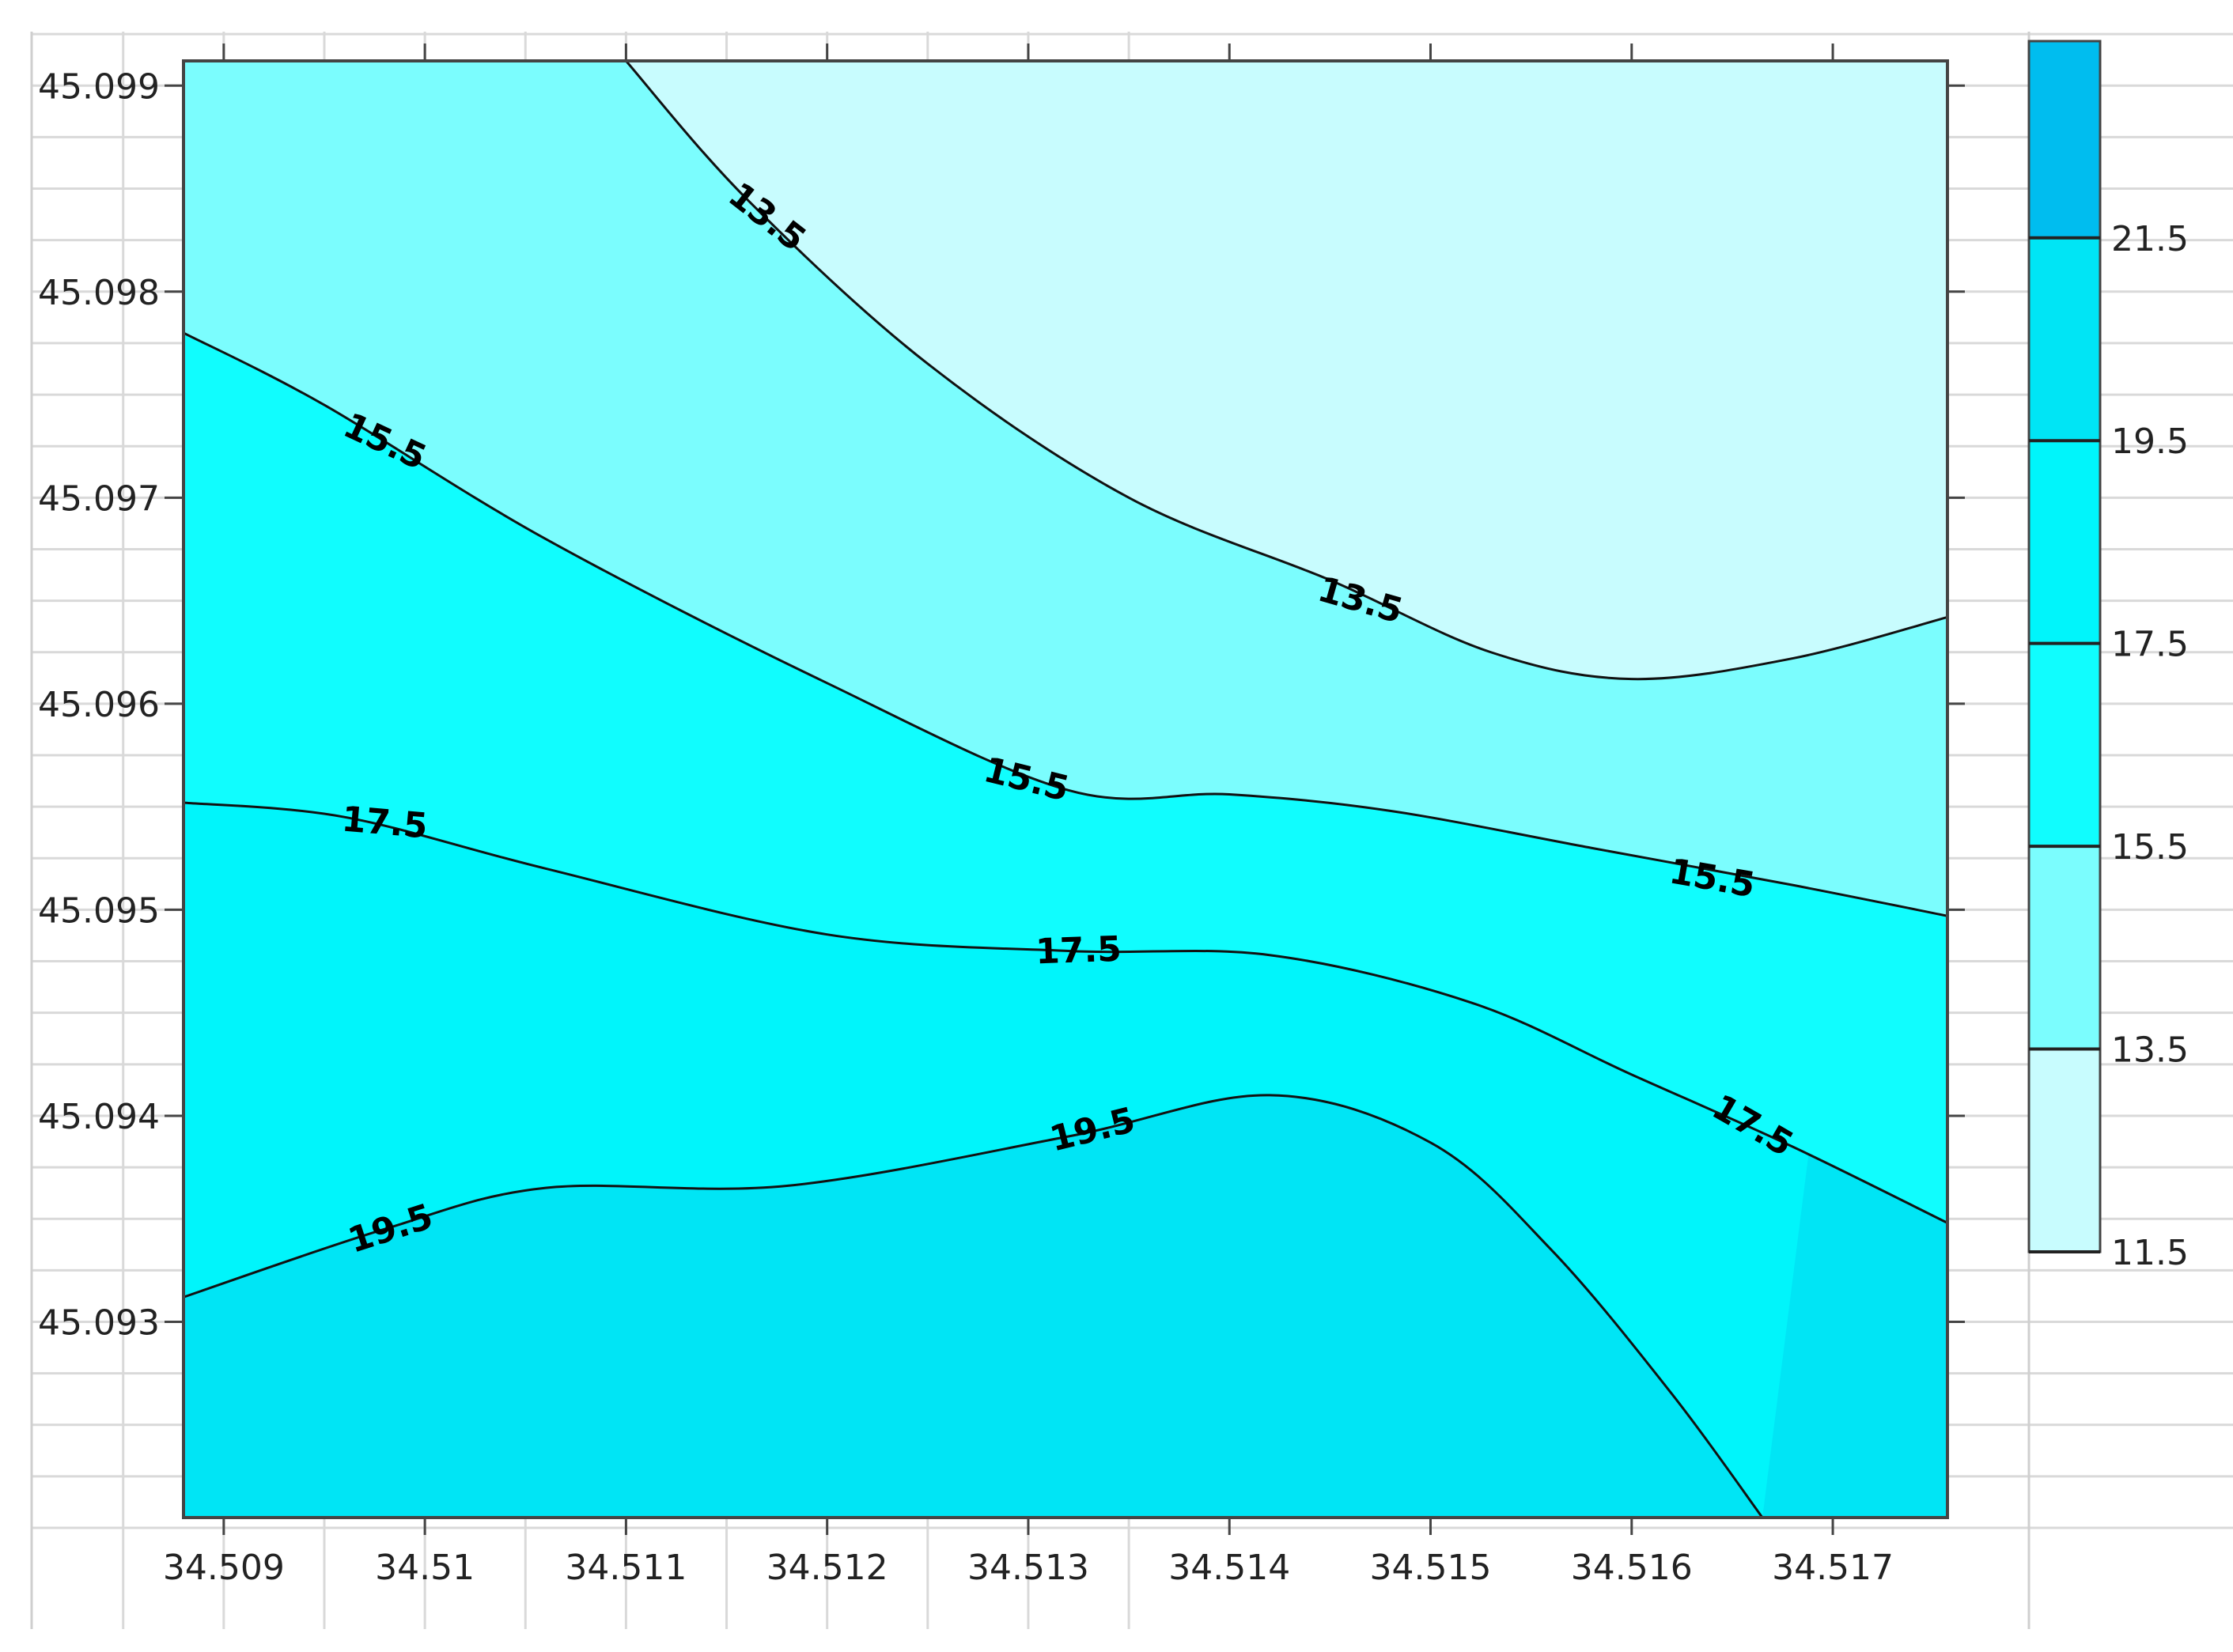 The image size is (2233, 1652). Describe the element at coordinates (2150, 847) in the screenshot. I see `colorbar-tick-label: 15.5` at that location.